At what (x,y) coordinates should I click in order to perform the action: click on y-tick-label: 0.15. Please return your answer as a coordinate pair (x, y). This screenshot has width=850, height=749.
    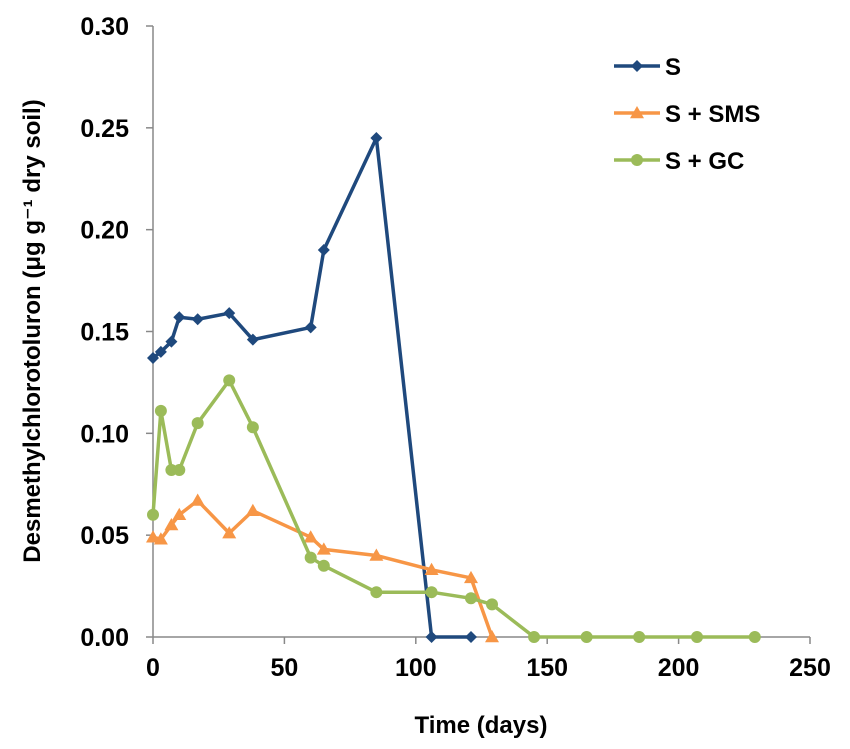
    Looking at the image, I should click on (104, 333).